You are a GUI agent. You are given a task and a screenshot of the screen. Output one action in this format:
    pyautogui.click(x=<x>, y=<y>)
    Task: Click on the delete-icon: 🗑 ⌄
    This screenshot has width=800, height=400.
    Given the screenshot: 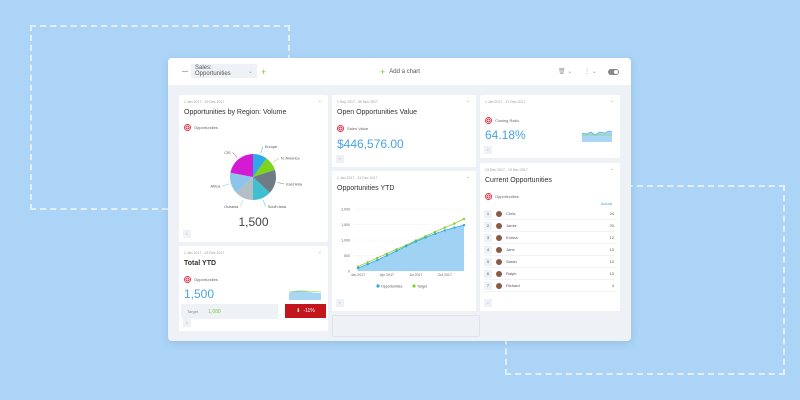 What is the action you would take?
    pyautogui.click(x=565, y=72)
    